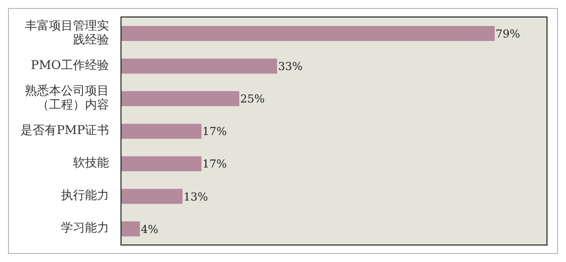 This screenshot has height=262, width=566. Describe the element at coordinates (252, 99) in the screenshot. I see `data-label: 25%` at that location.